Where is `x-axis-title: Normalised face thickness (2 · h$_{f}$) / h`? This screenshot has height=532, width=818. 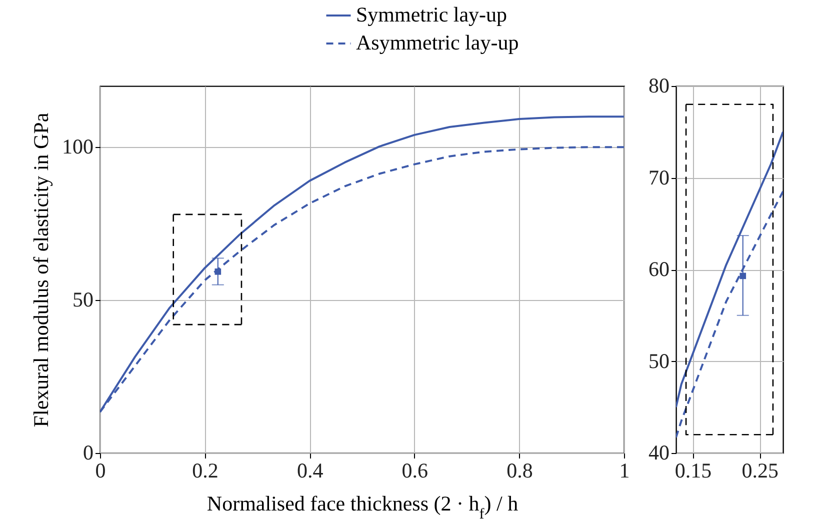 x-axis-title: Normalised face thickness (2 · h$_{f}$) / h is located at coordinates (362, 507).